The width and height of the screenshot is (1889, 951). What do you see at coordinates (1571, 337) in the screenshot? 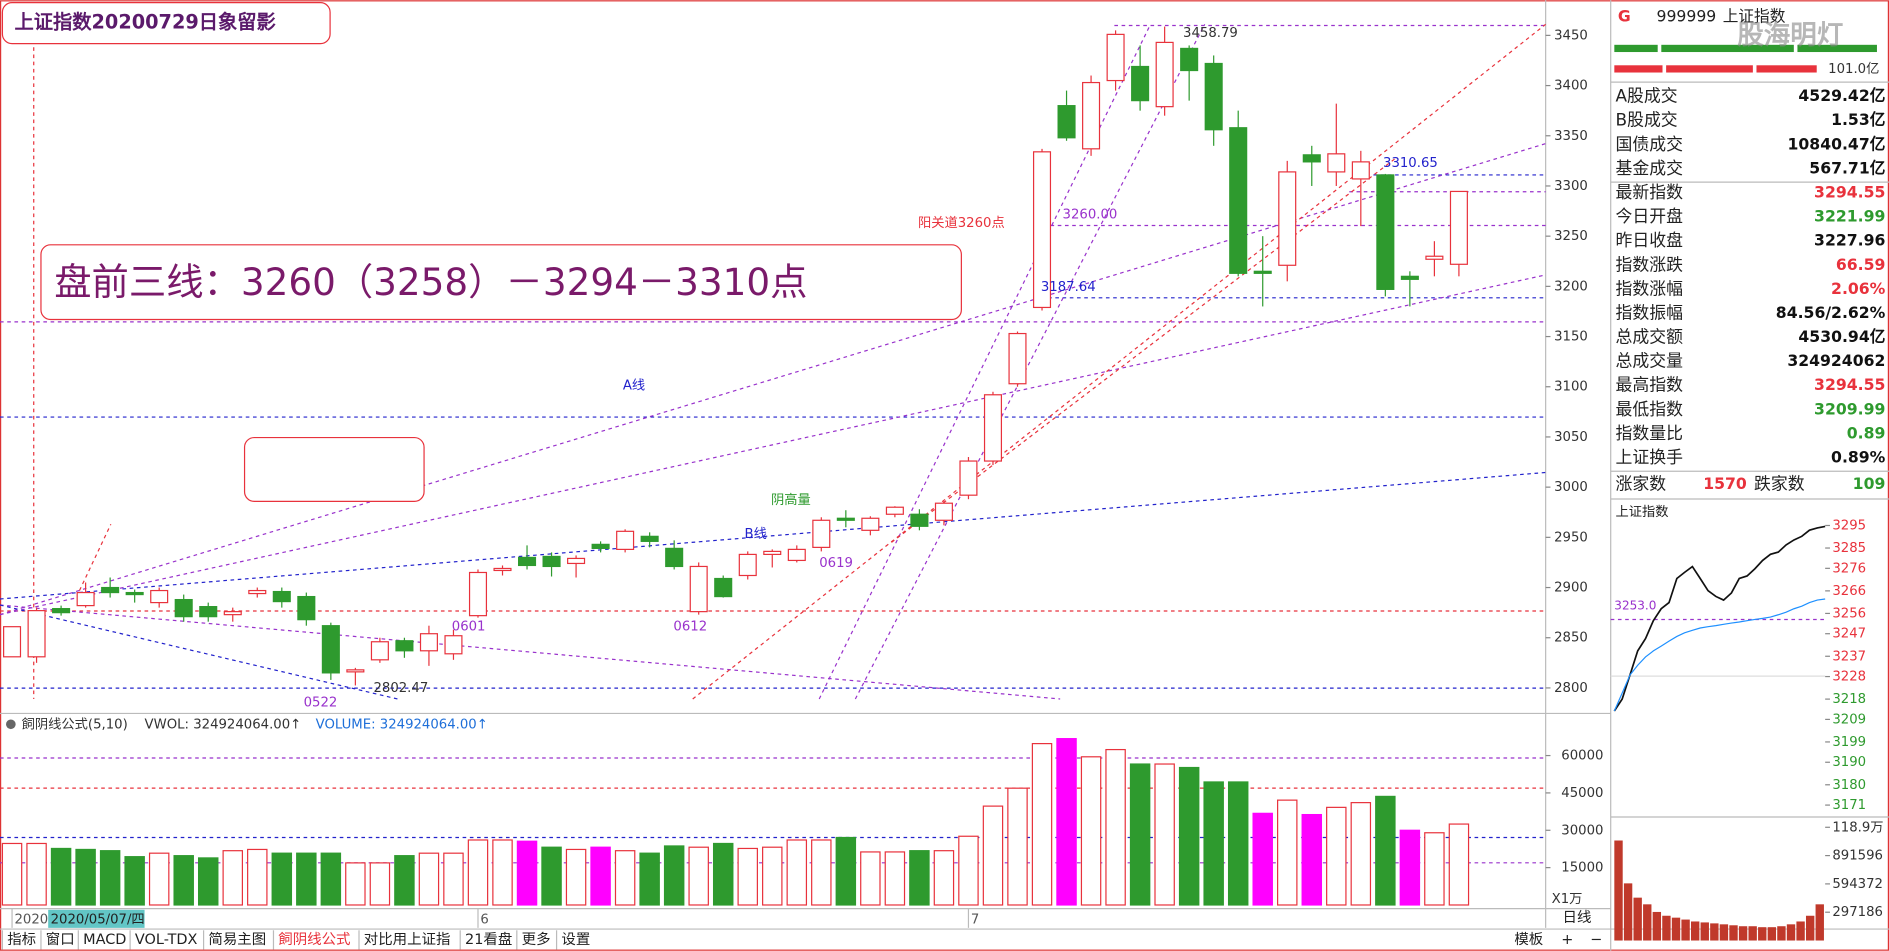
I see `y-tick-label: 3150` at bounding box center [1571, 337].